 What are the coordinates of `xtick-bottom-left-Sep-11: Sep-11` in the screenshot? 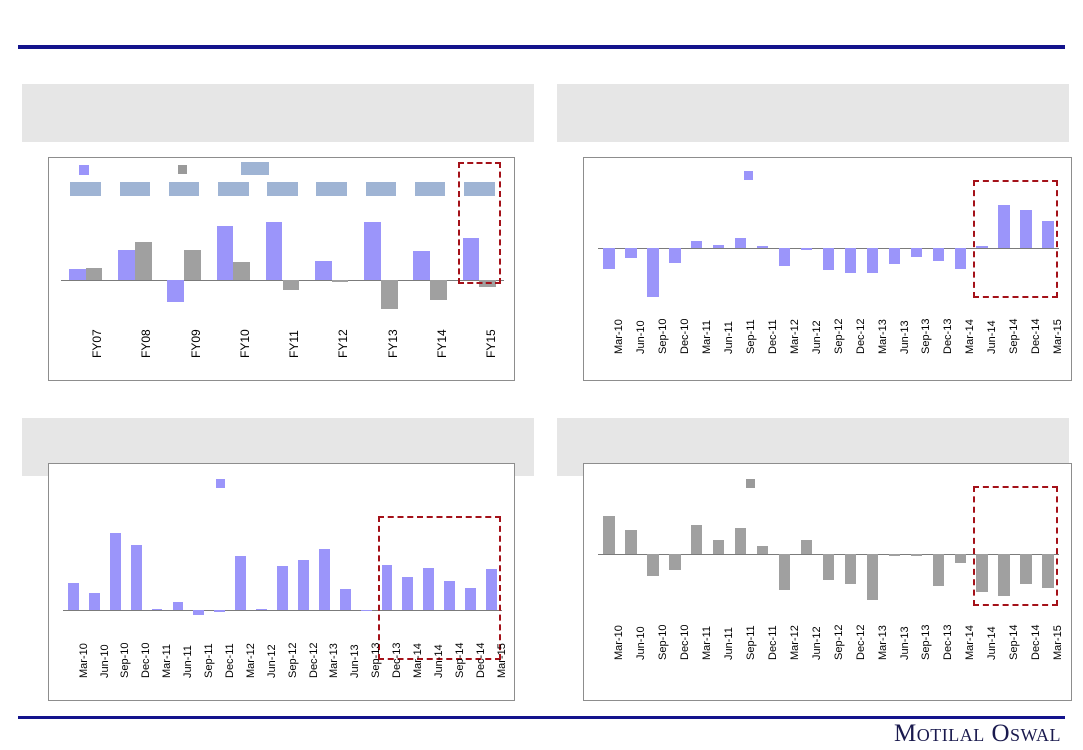 It's located at (209, 660).